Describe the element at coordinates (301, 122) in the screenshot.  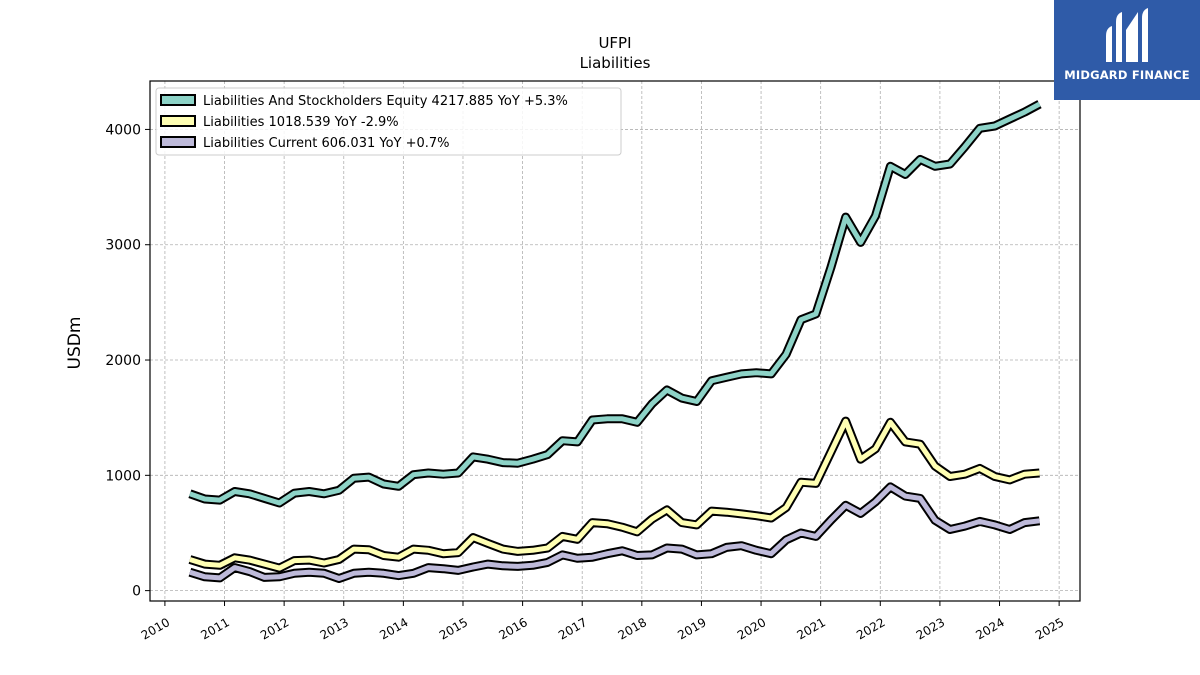
I see `legend-label: Liabilities 1018.539 YoY -2.9%` at that location.